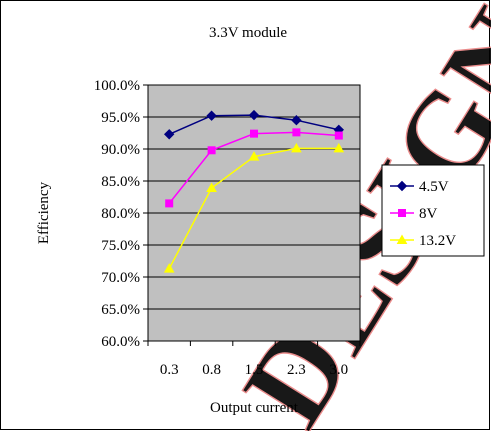 This screenshot has width=491, height=436. Describe the element at coordinates (437, 241) in the screenshot. I see `legend-label: 13.2V` at that location.